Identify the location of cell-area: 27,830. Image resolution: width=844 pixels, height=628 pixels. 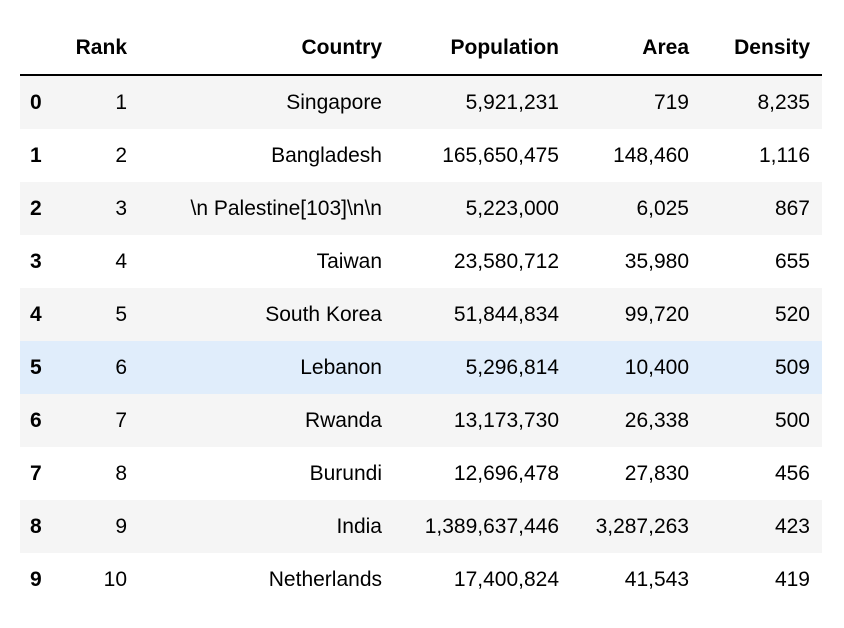
(656, 473).